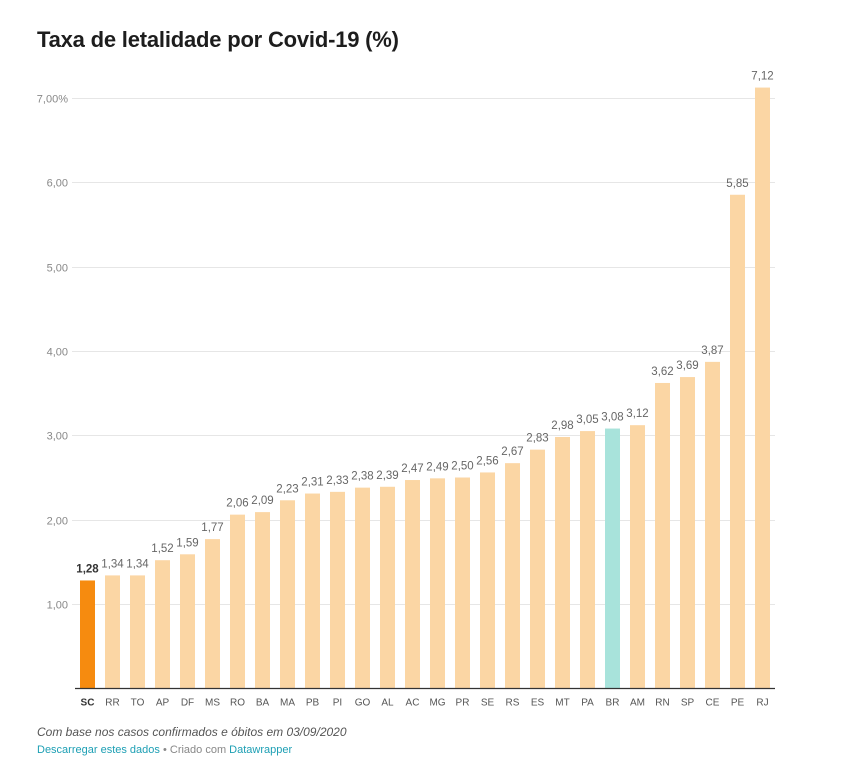 The image size is (843, 770). What do you see at coordinates (337, 703) in the screenshot?
I see `x-tick-label: PI` at bounding box center [337, 703].